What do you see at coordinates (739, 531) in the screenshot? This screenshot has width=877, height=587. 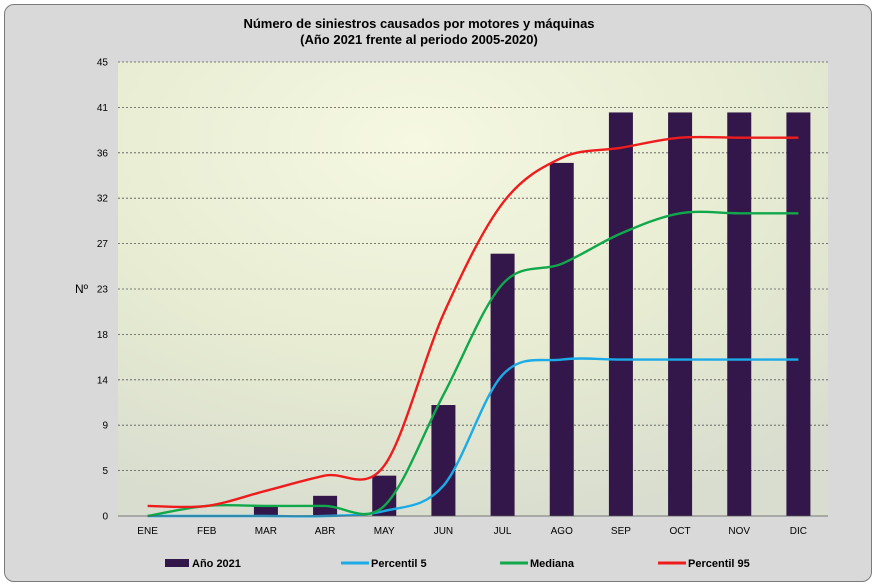 I see `x-tick-label: NOV` at bounding box center [739, 531].